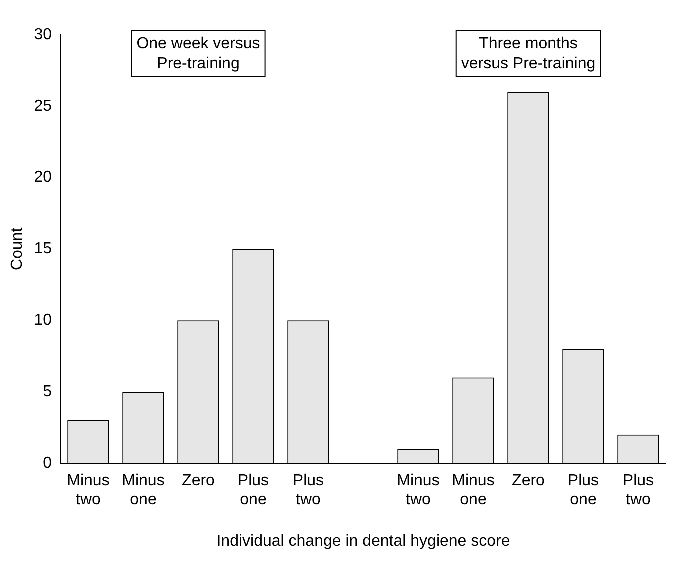  Describe the element at coordinates (47, 391) in the screenshot. I see `y-tick-label: 5` at that location.